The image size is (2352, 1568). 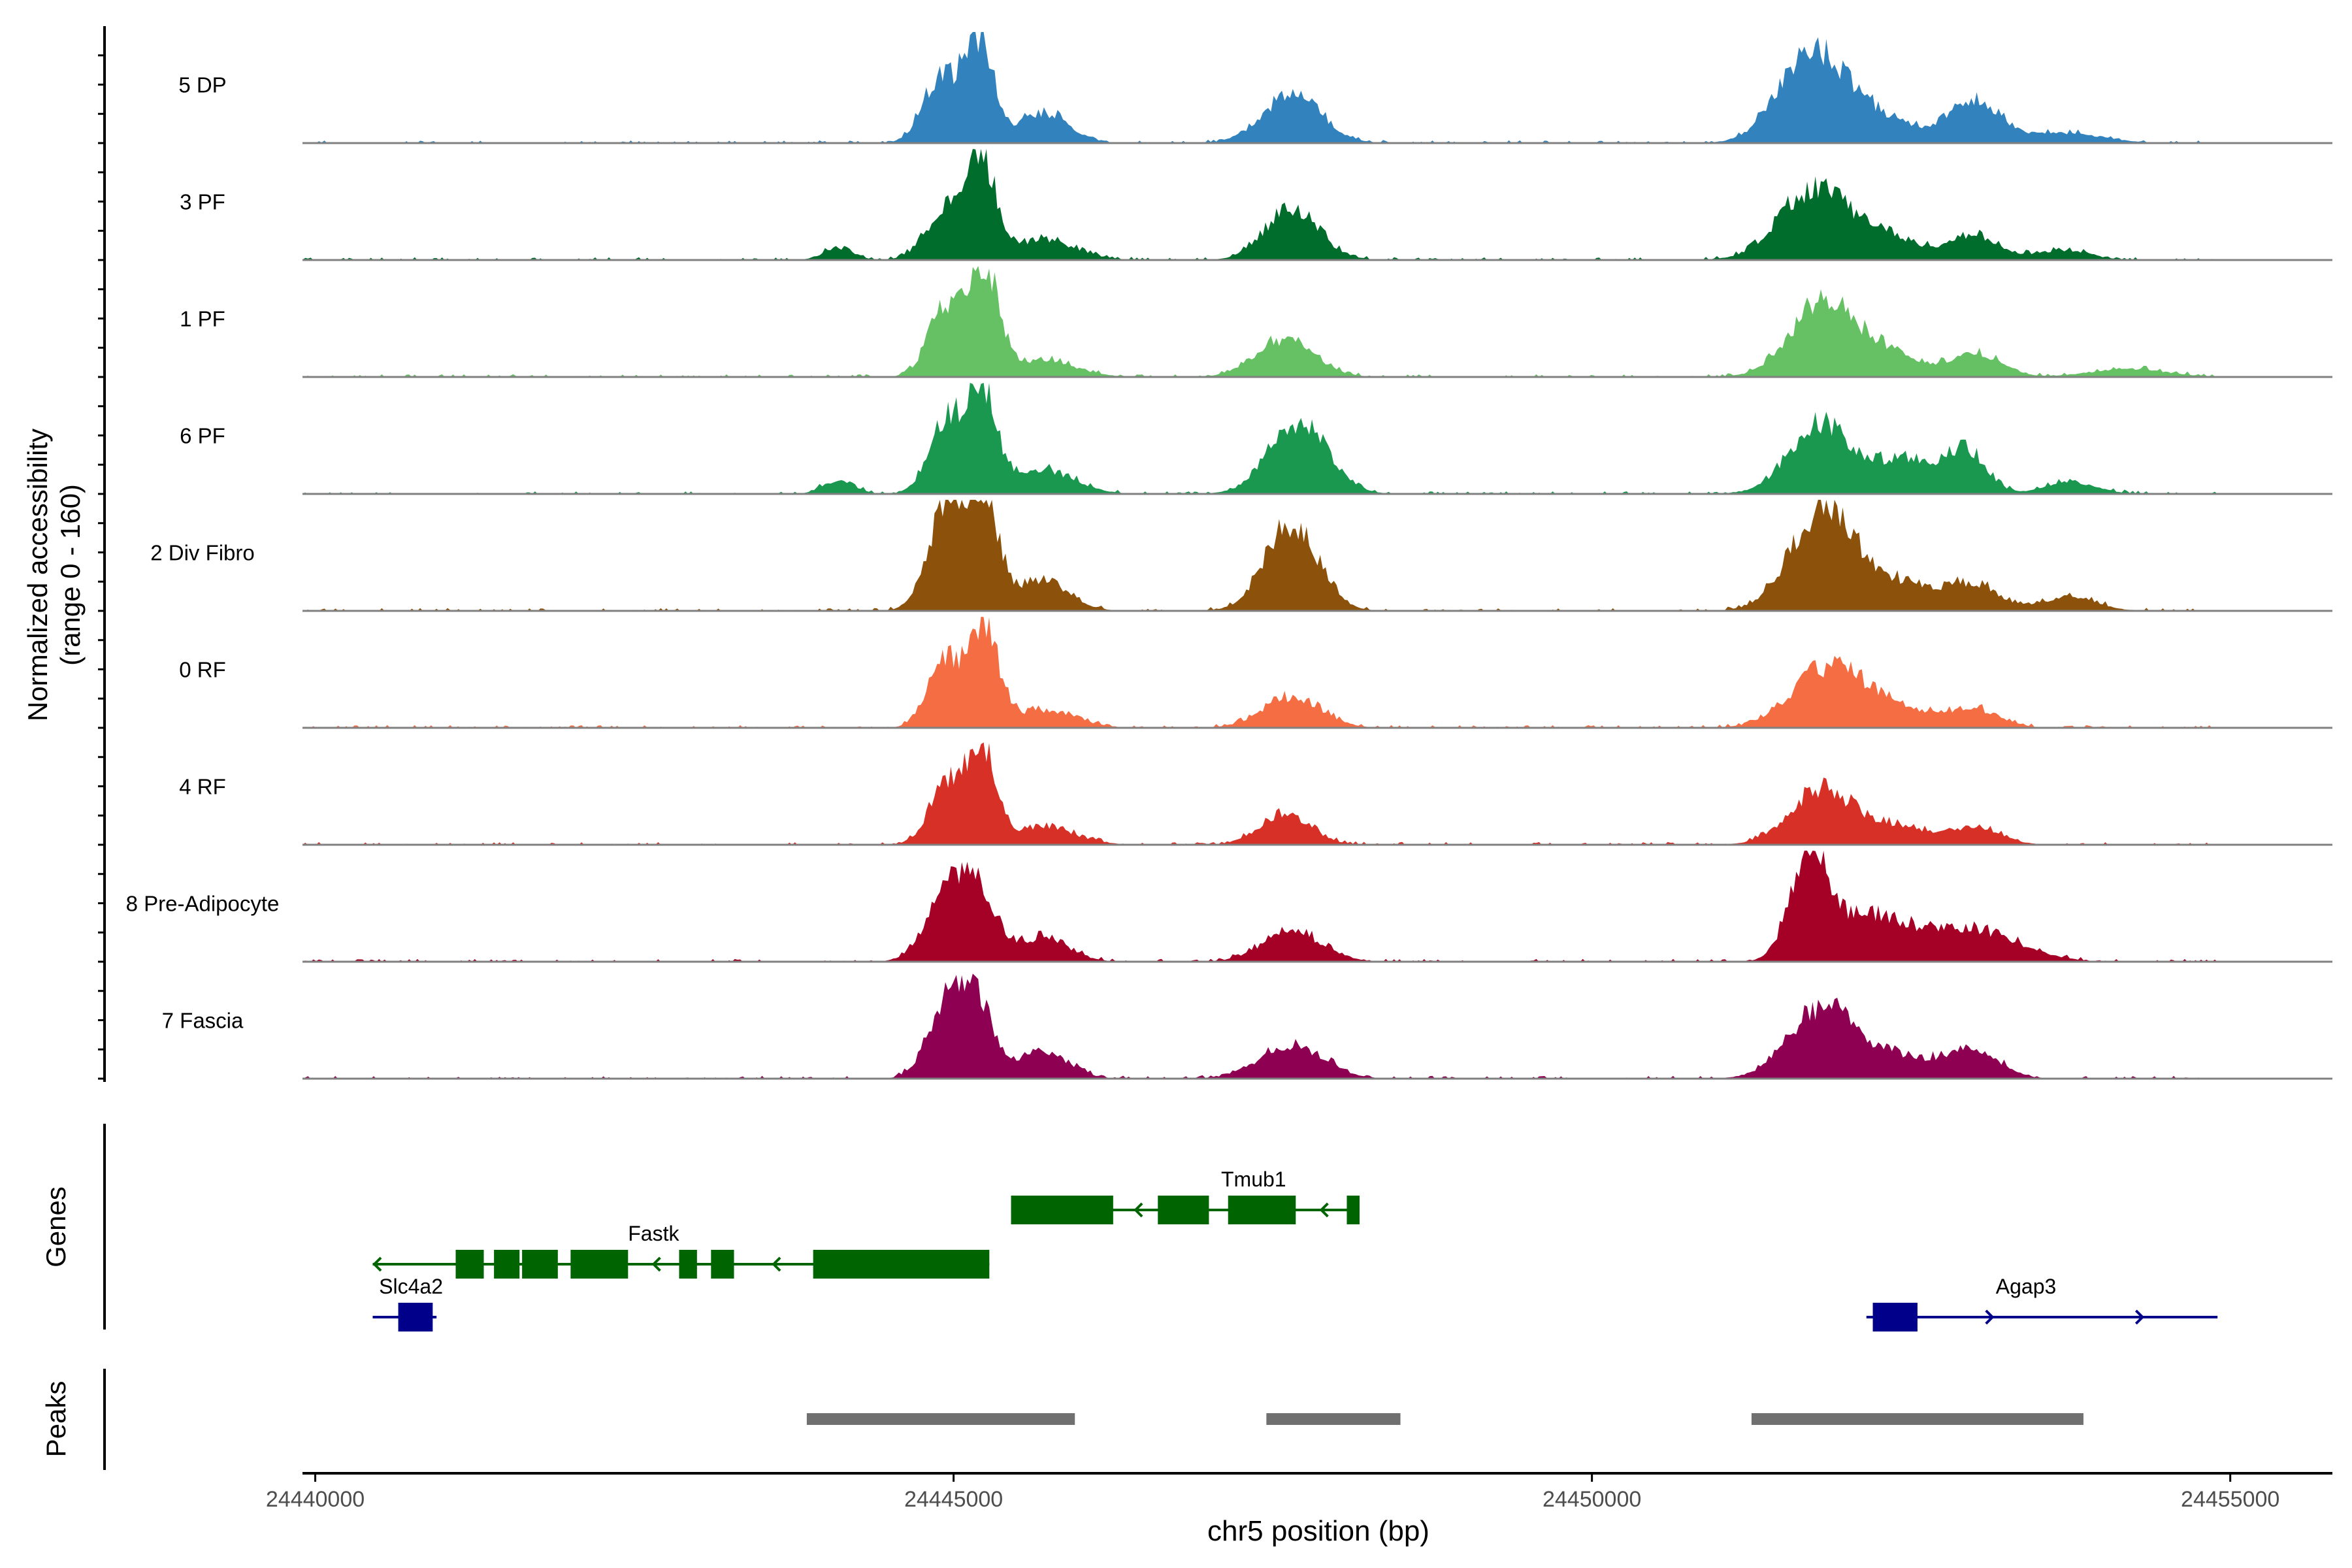 I want to click on y-axis-range-label: (range 0 - 160), so click(x=70, y=575).